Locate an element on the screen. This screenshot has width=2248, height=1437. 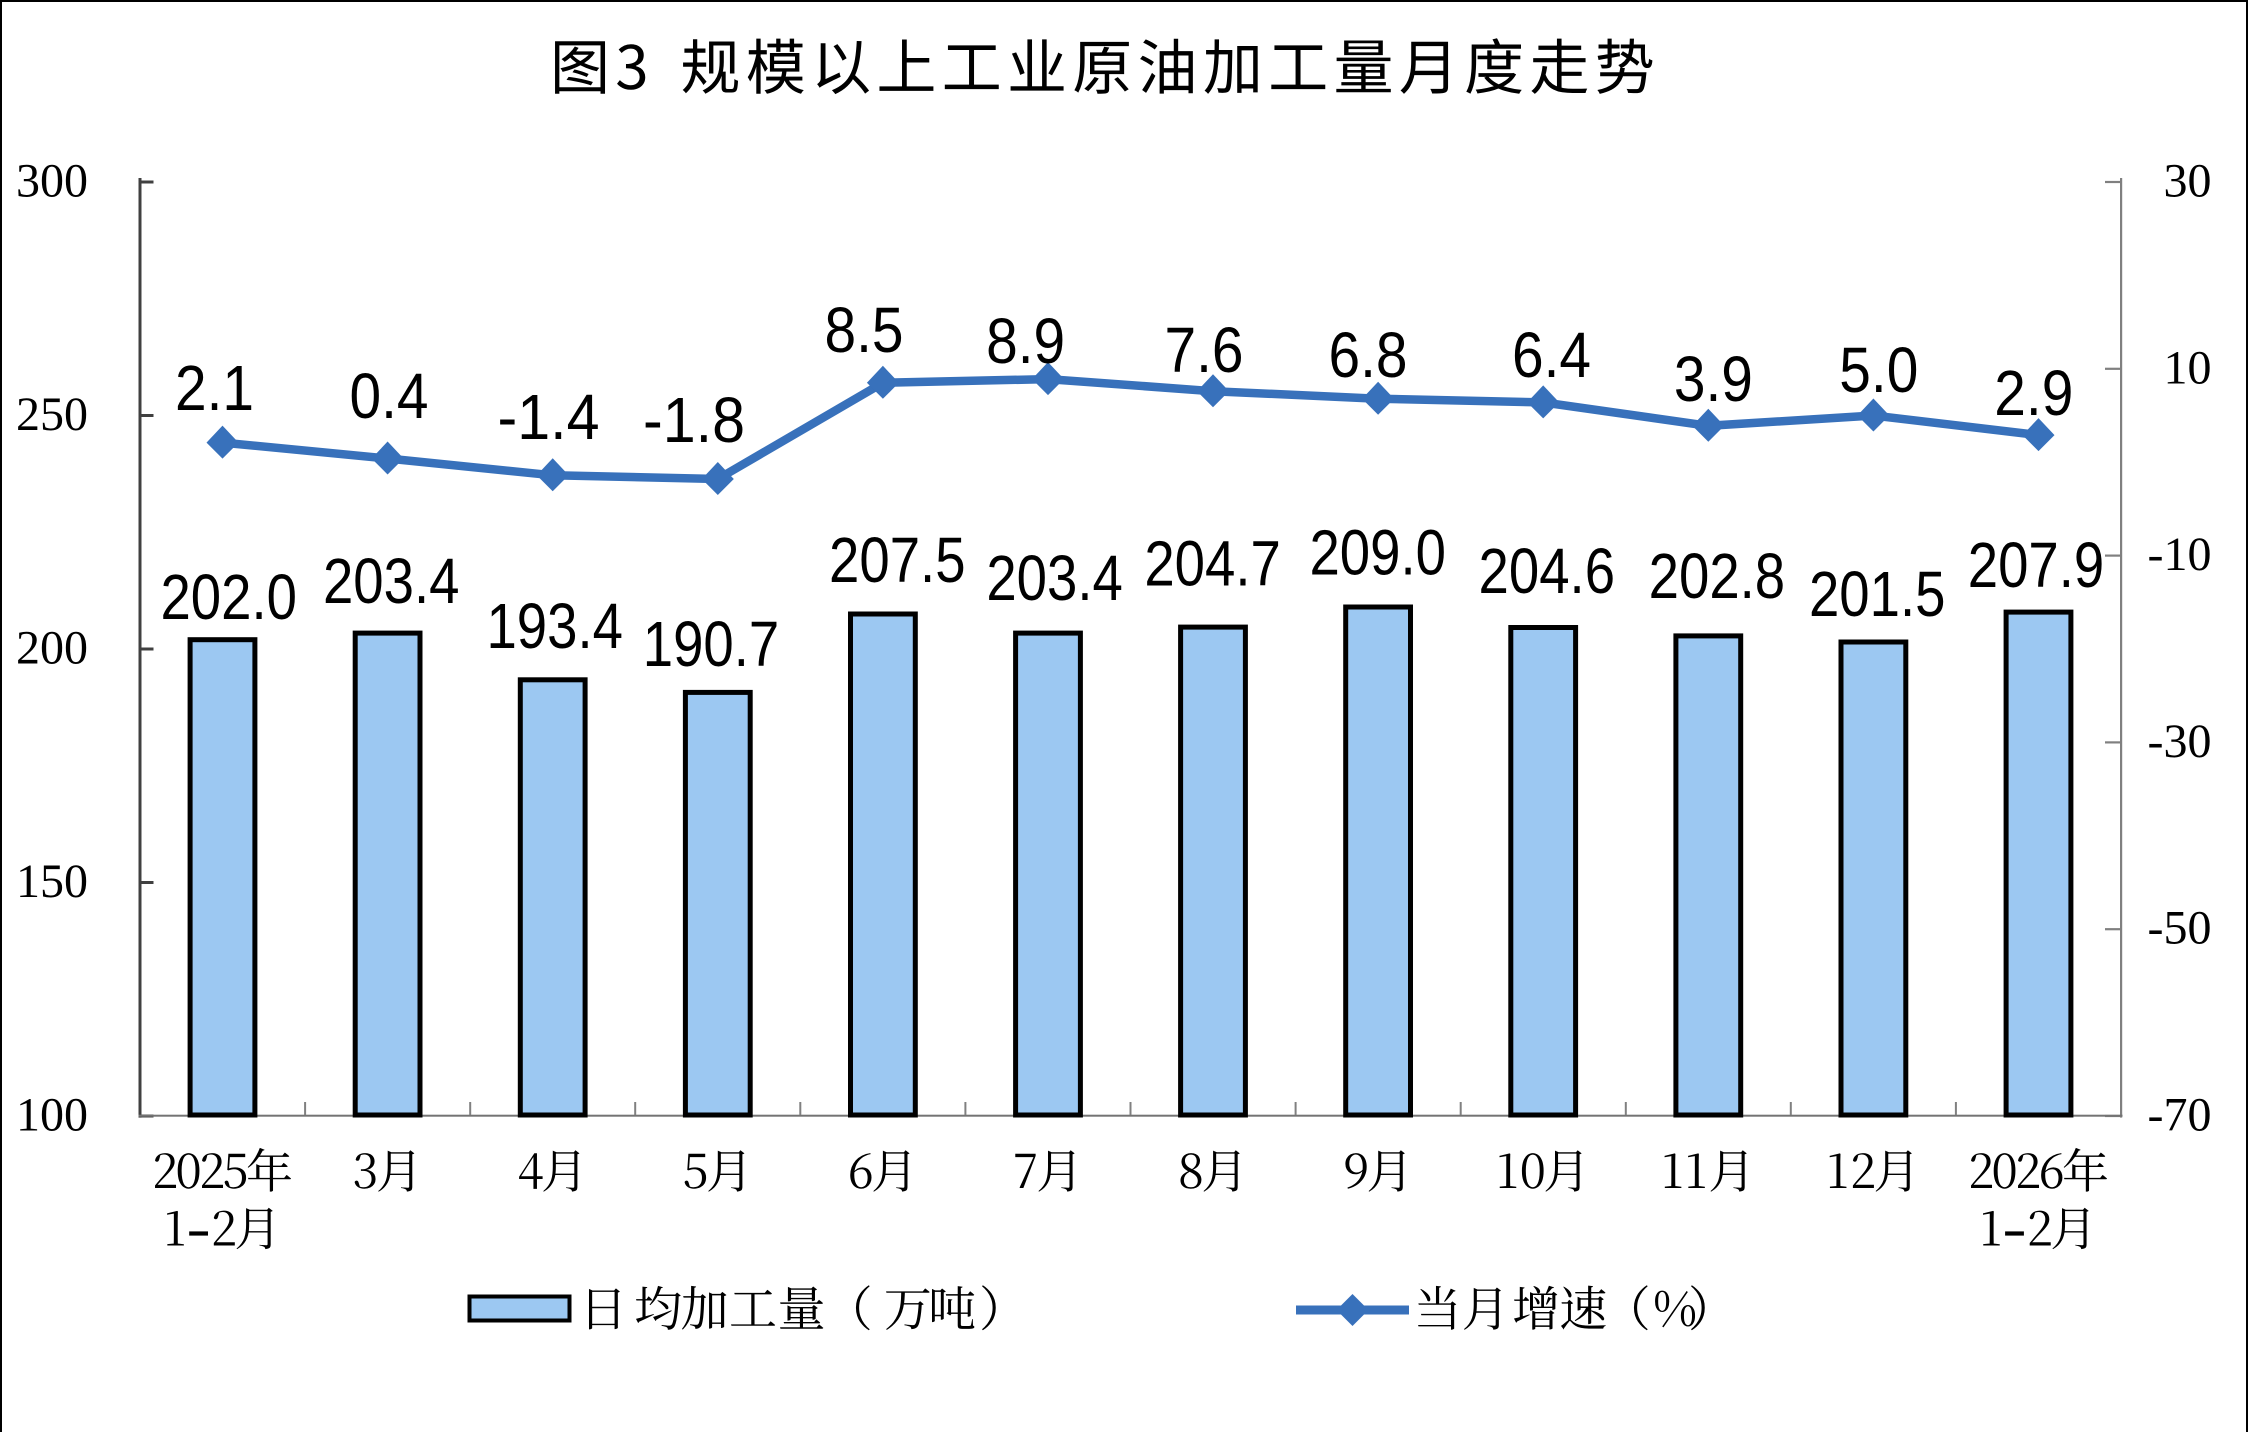
svg-text: 7.6 is located at coordinates (1204, 350).